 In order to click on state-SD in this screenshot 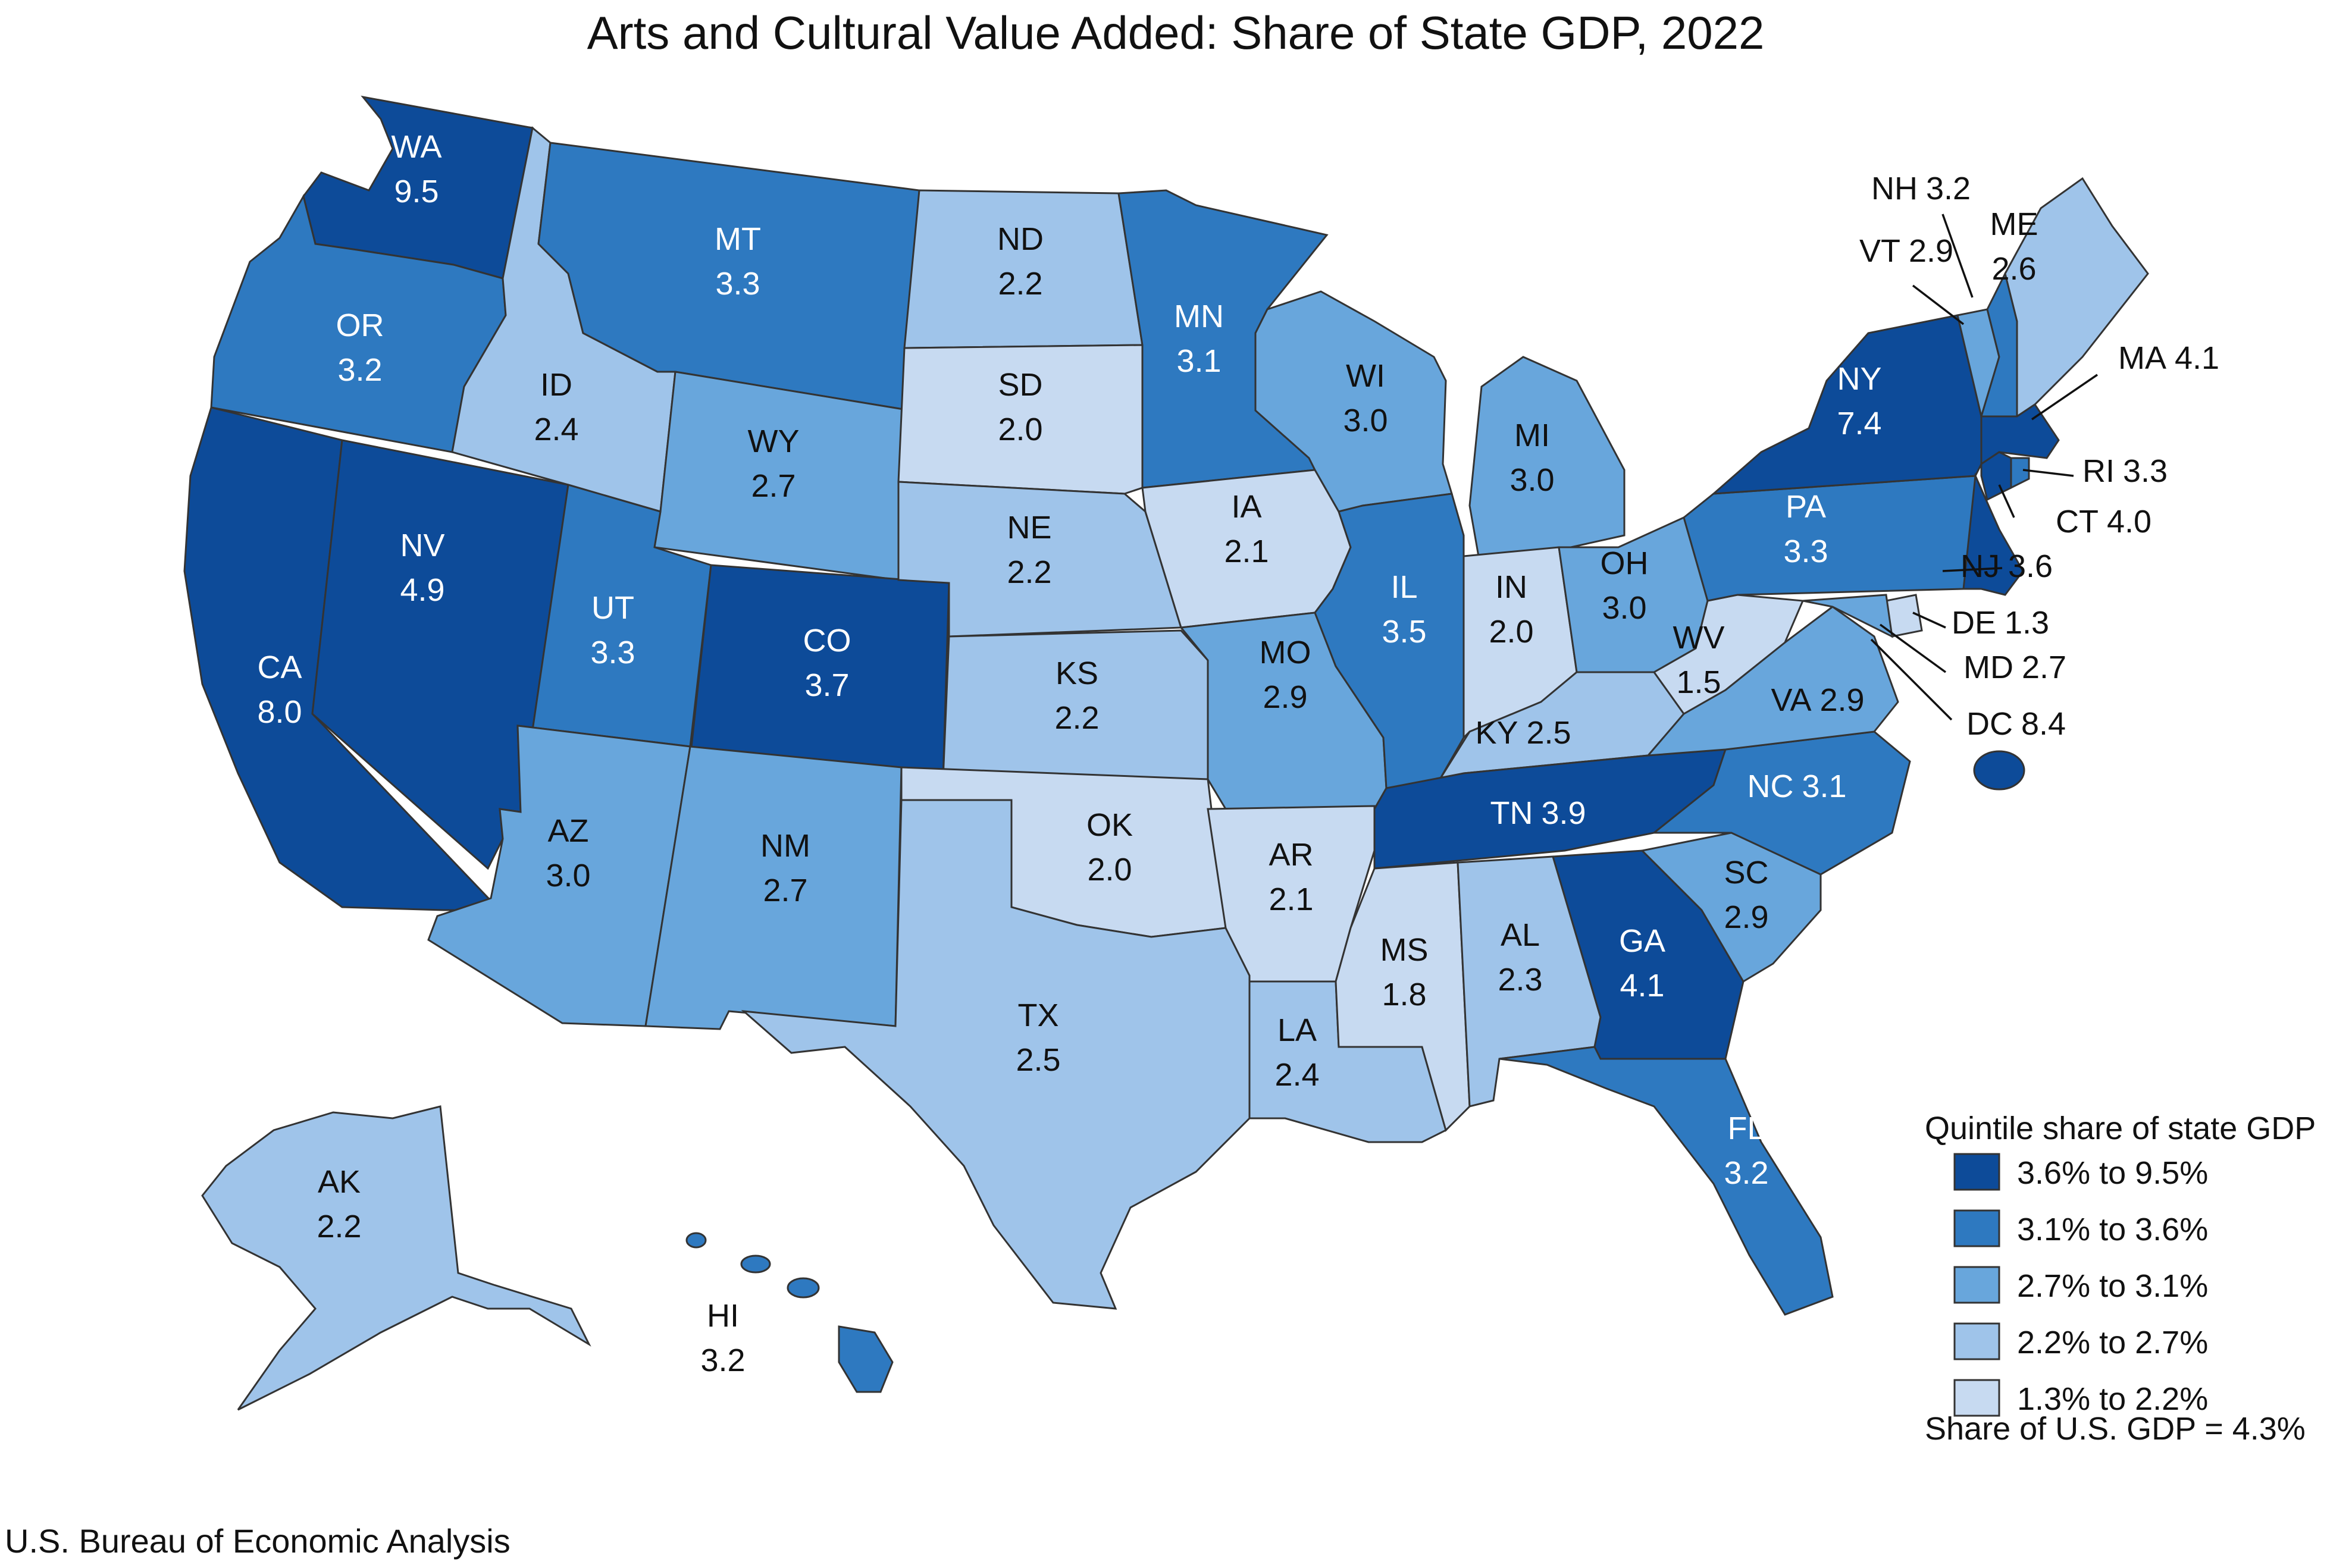, I will do `click(1021, 419)`.